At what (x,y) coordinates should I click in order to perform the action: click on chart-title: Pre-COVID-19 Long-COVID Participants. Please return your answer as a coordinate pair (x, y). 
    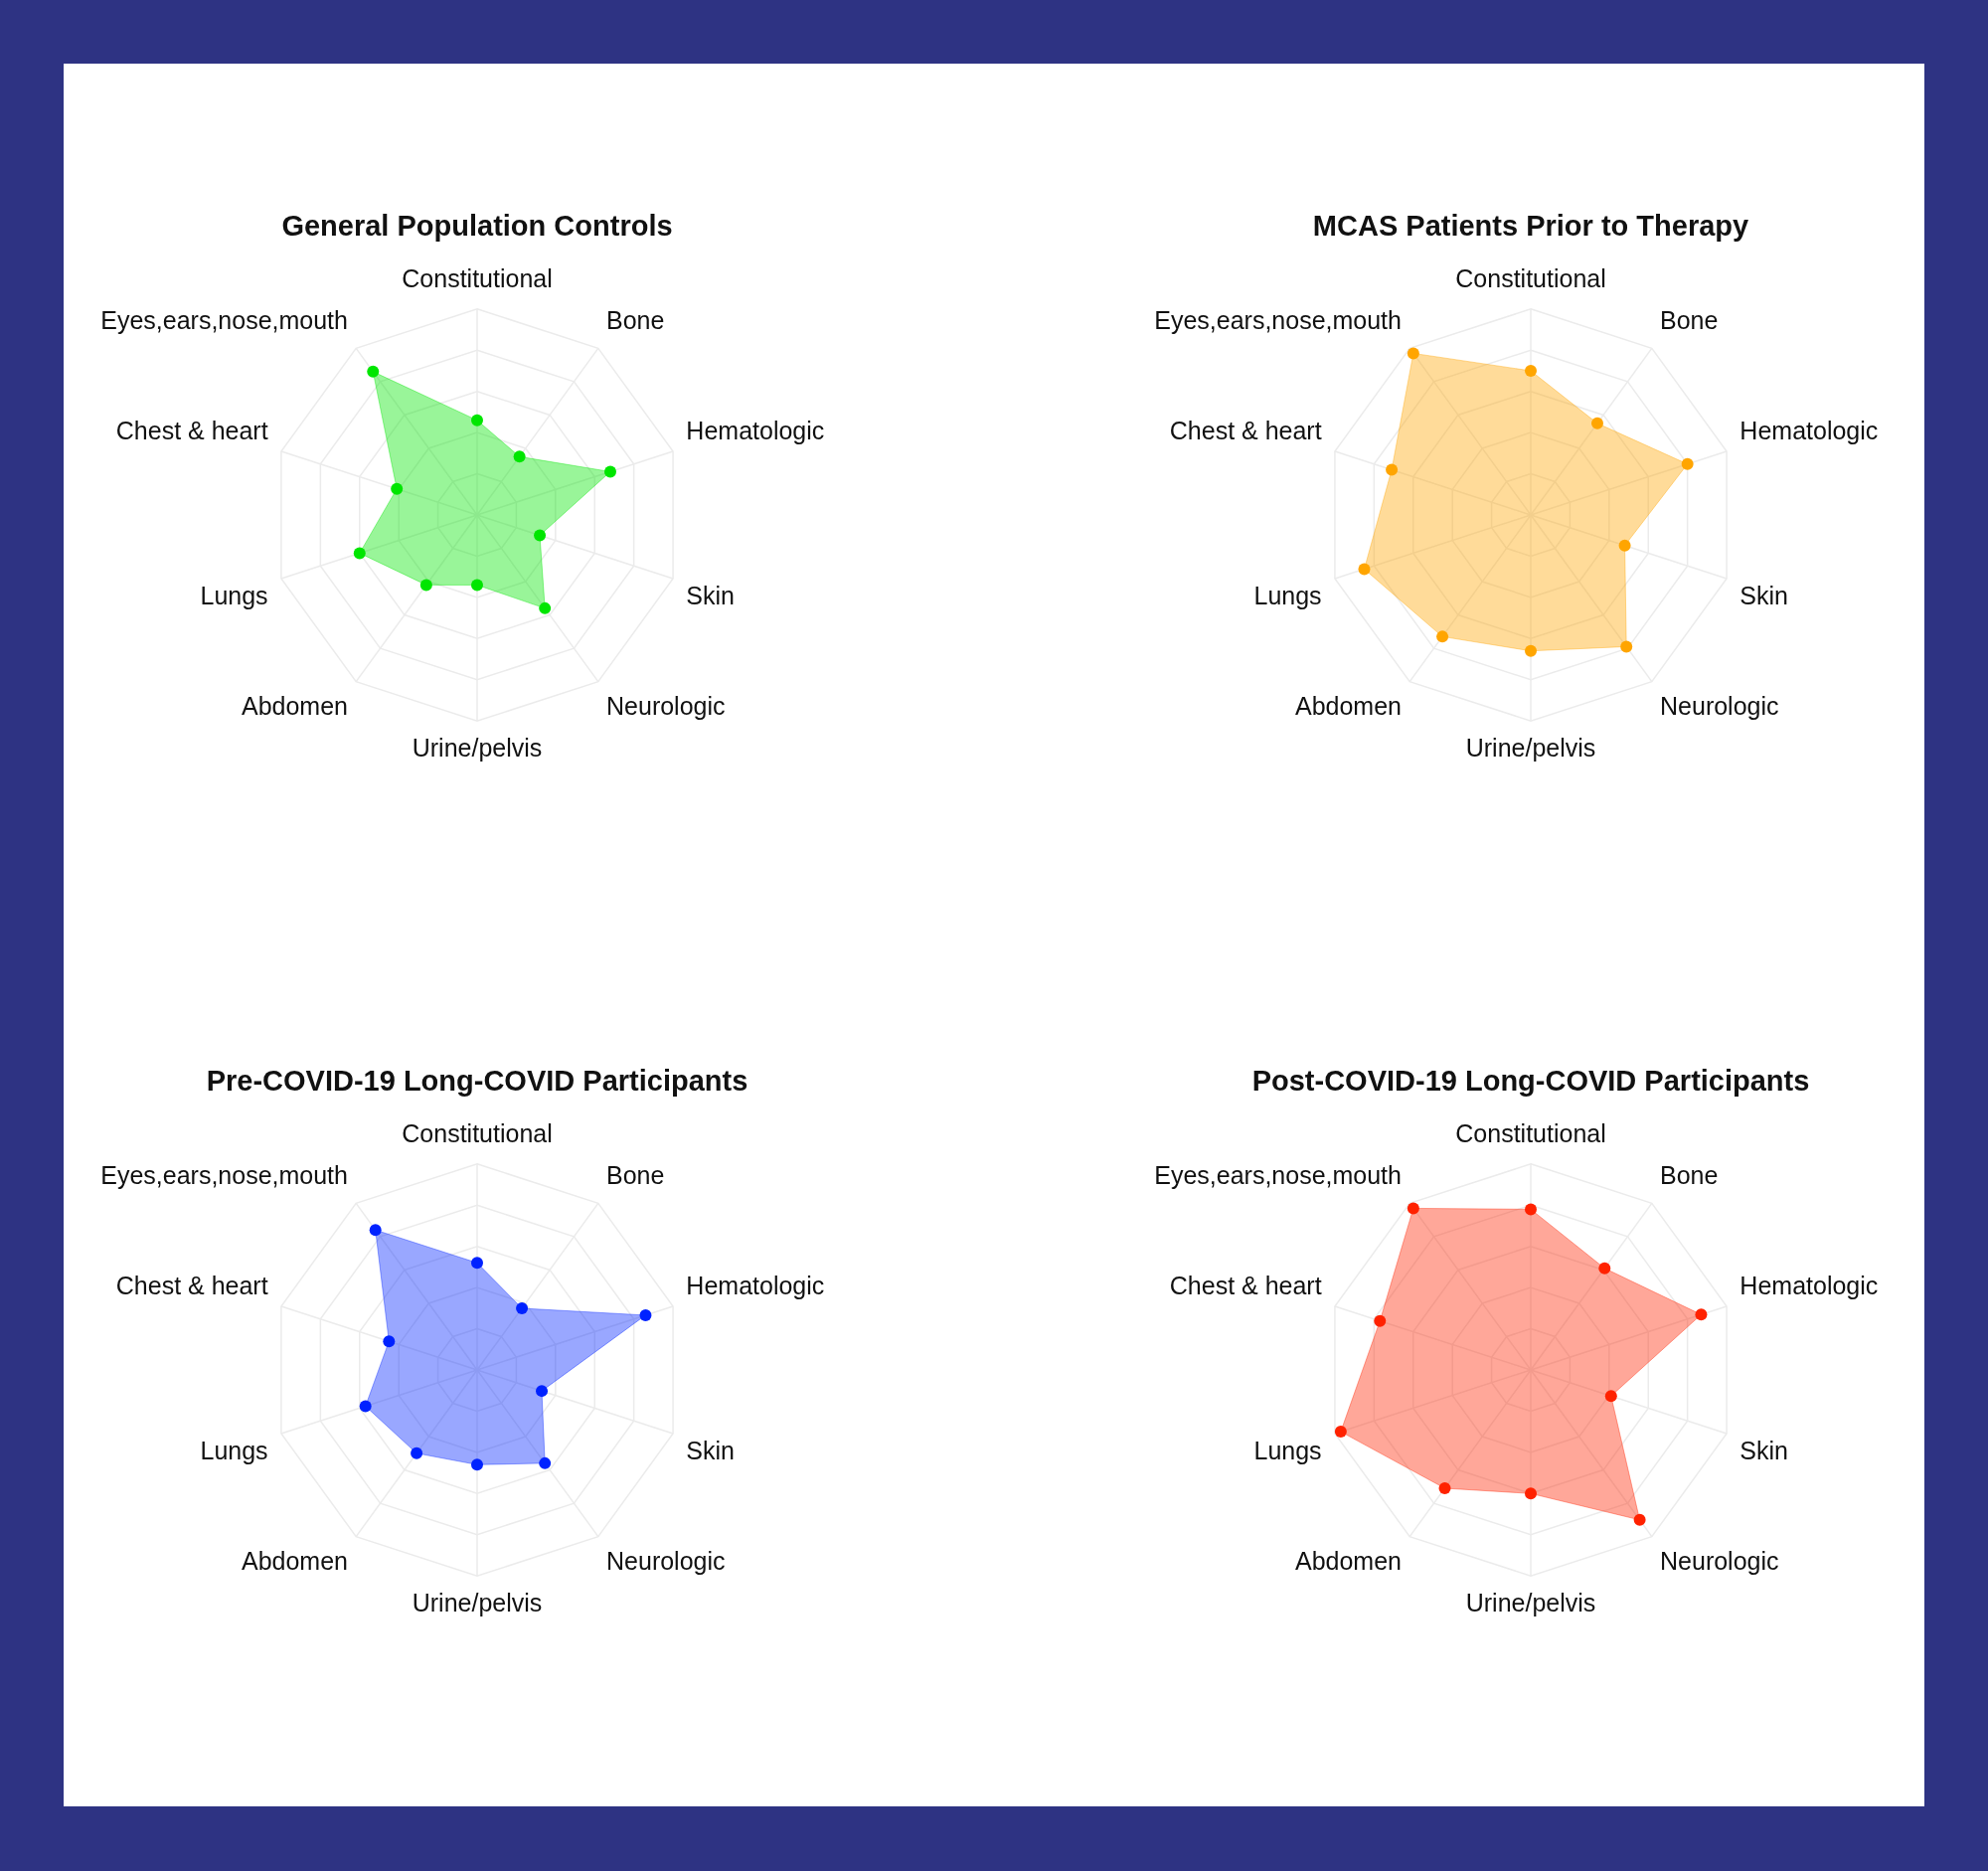
    Looking at the image, I should click on (477, 1081).